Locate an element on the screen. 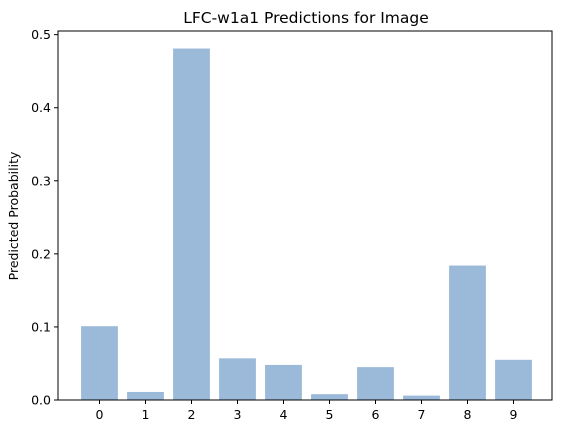  x-tick-label: 5 is located at coordinates (330, 414).